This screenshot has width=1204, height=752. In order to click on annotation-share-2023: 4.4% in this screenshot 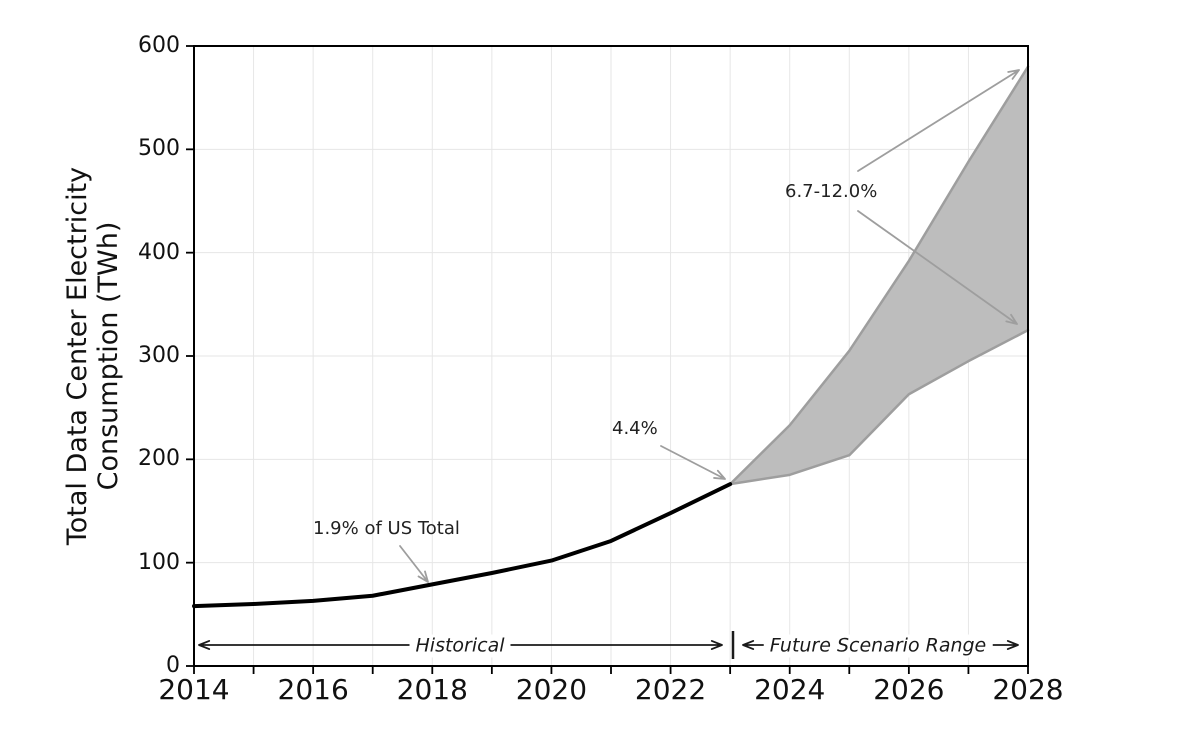, I will do `click(635, 428)`.